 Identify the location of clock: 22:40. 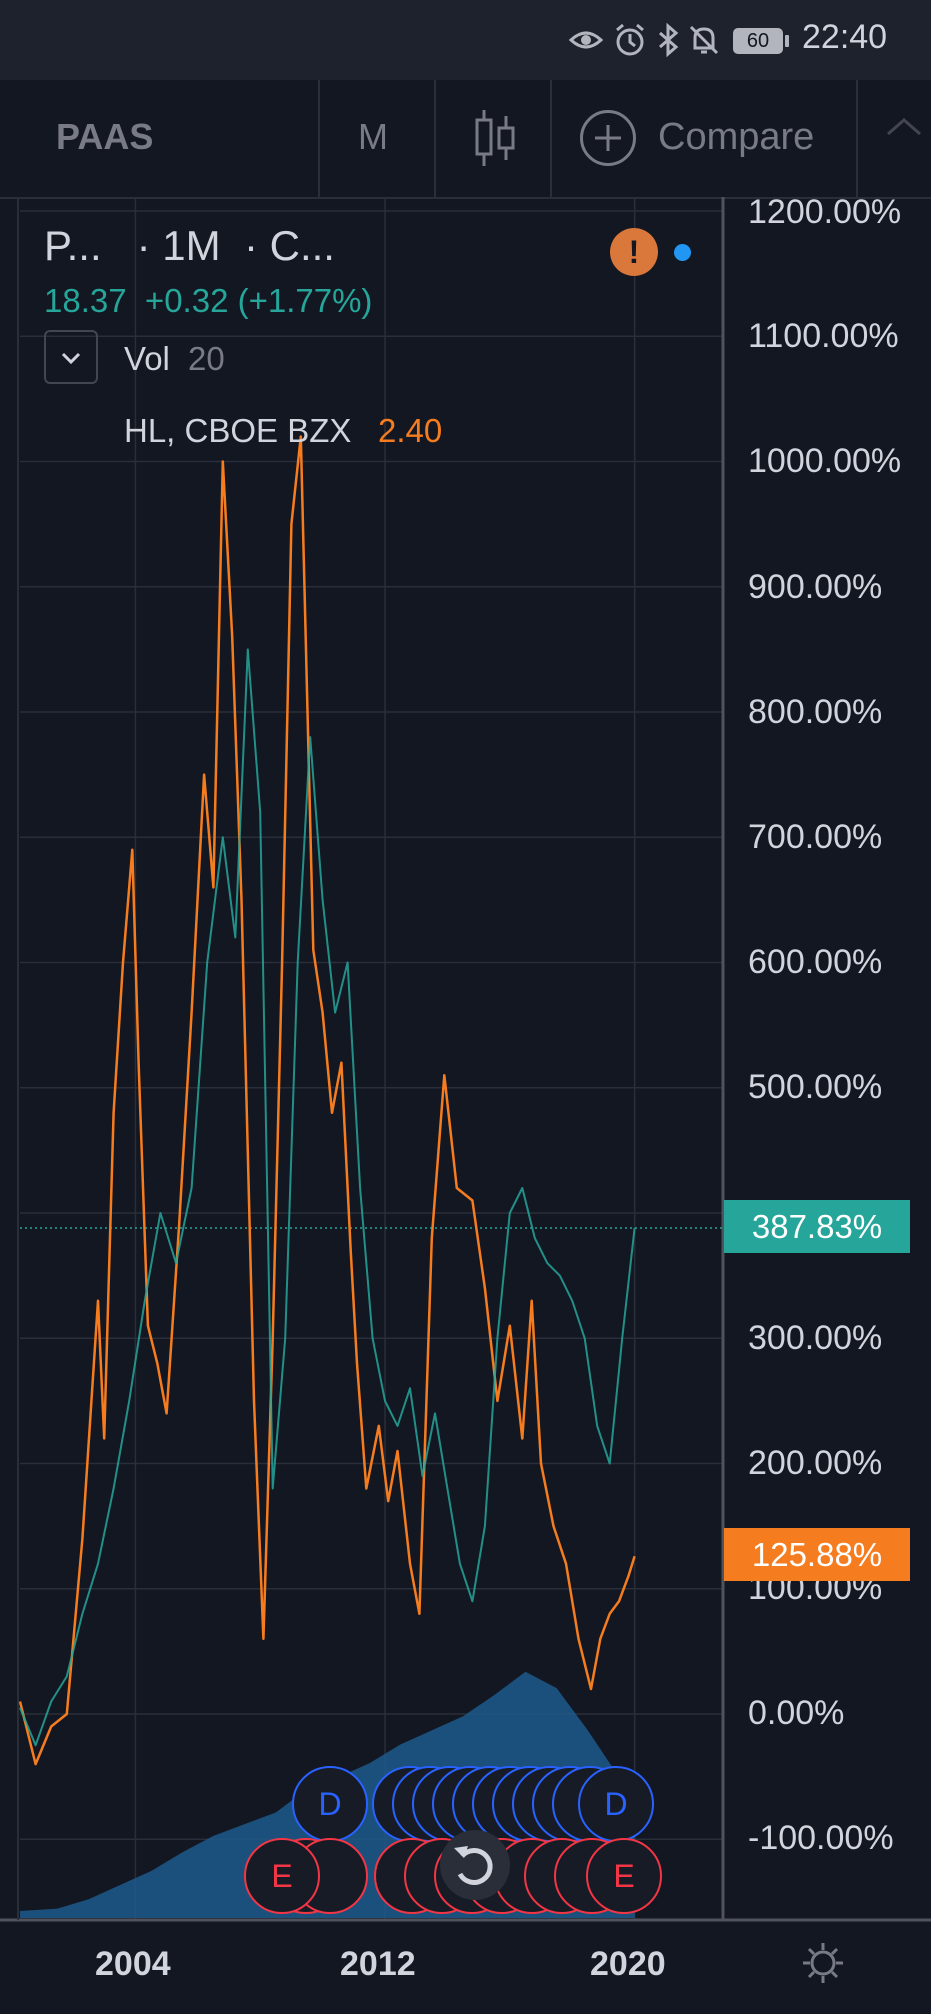
(845, 37).